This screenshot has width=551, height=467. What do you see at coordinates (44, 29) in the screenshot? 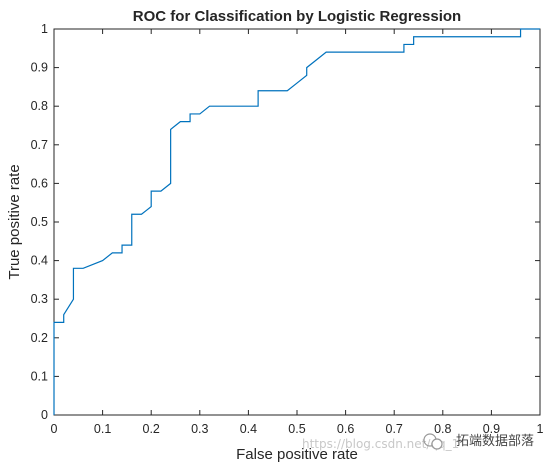
I see `y-tick-label: 1` at bounding box center [44, 29].